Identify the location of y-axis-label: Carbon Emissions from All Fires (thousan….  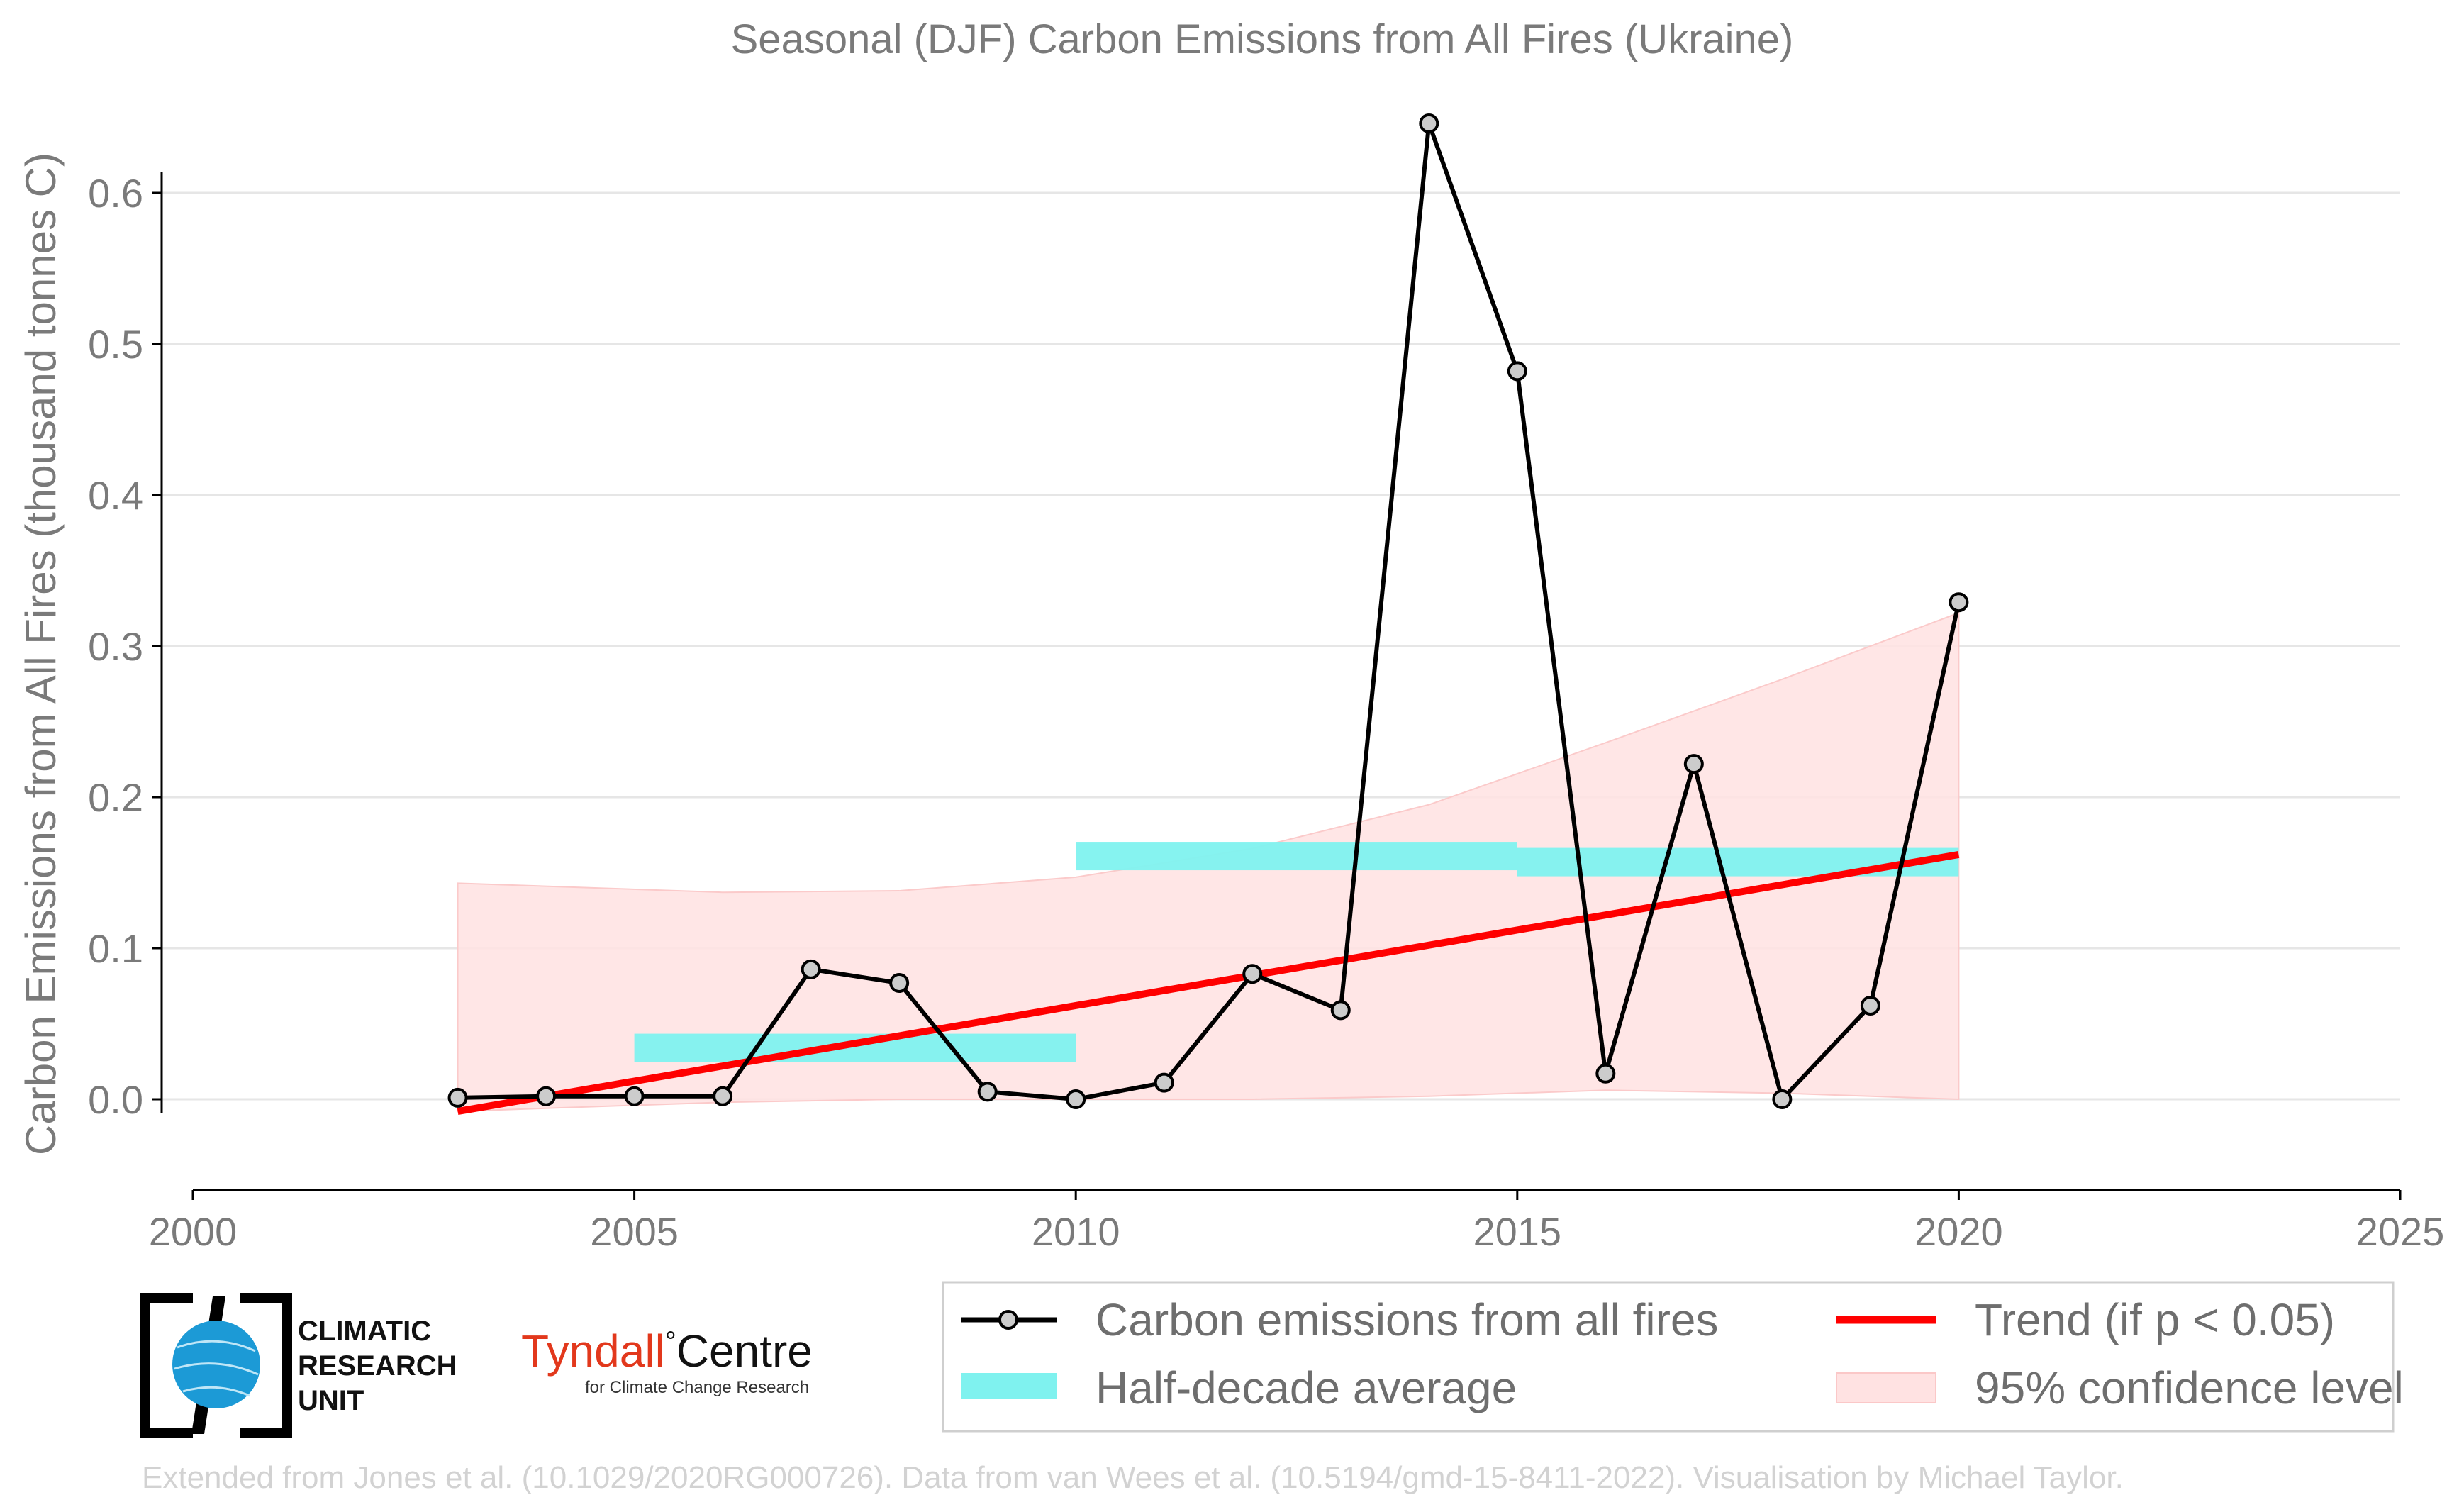
(41, 653).